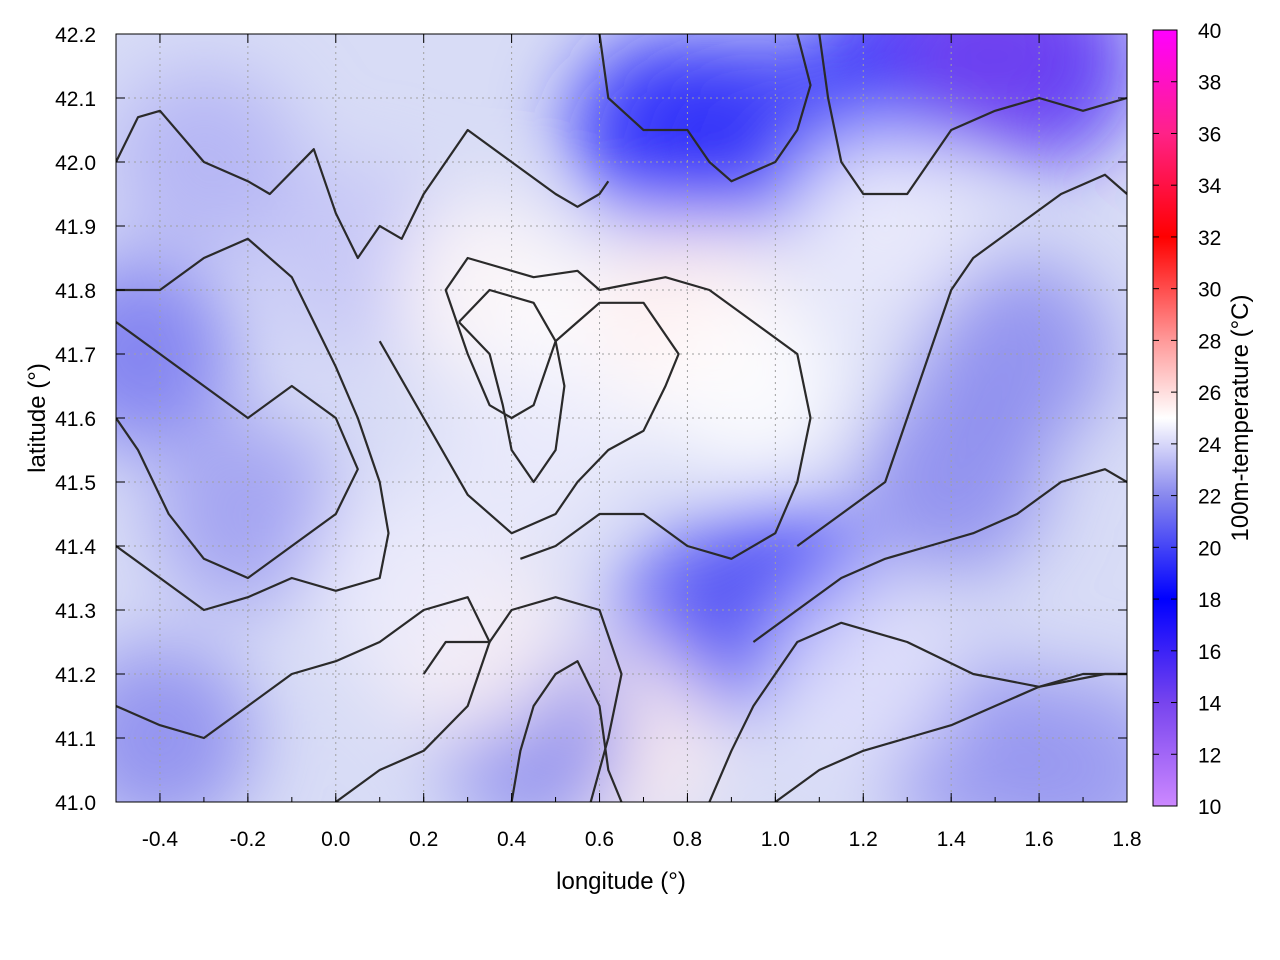  I want to click on colorbar-tick-label: 12, so click(1209, 755).